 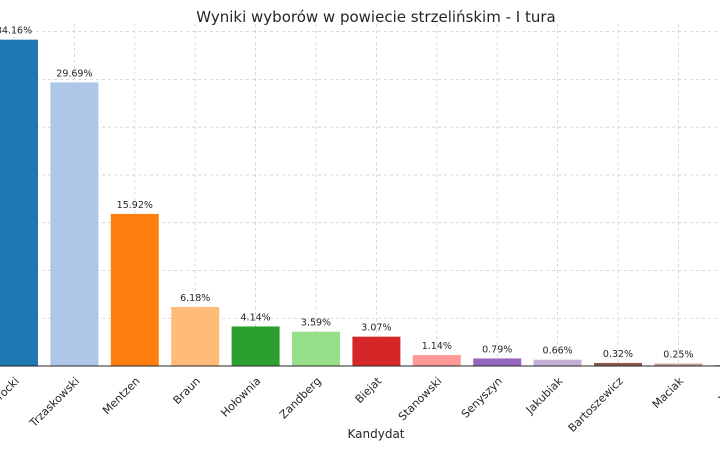 What do you see at coordinates (16, 31) in the screenshot?
I see `data-label: 34.16%` at bounding box center [16, 31].